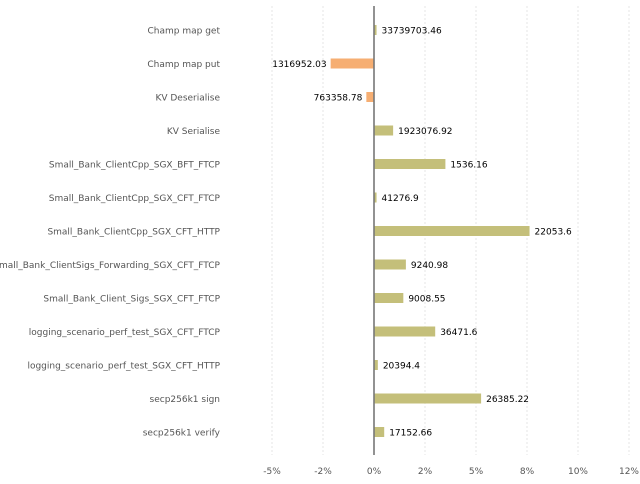 The image size is (640, 484). What do you see at coordinates (553, 233) in the screenshot?
I see `value-label: 22053.6` at bounding box center [553, 233].